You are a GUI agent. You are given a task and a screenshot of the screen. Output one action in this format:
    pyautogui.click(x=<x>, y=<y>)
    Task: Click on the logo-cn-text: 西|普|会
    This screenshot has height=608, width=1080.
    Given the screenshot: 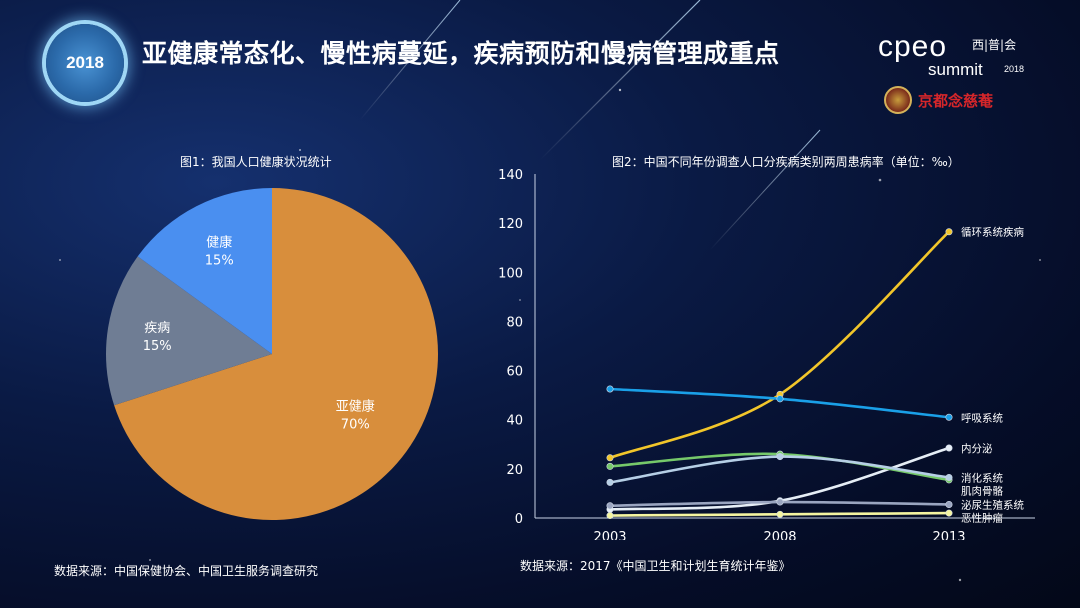 What is the action you would take?
    pyautogui.click(x=994, y=45)
    